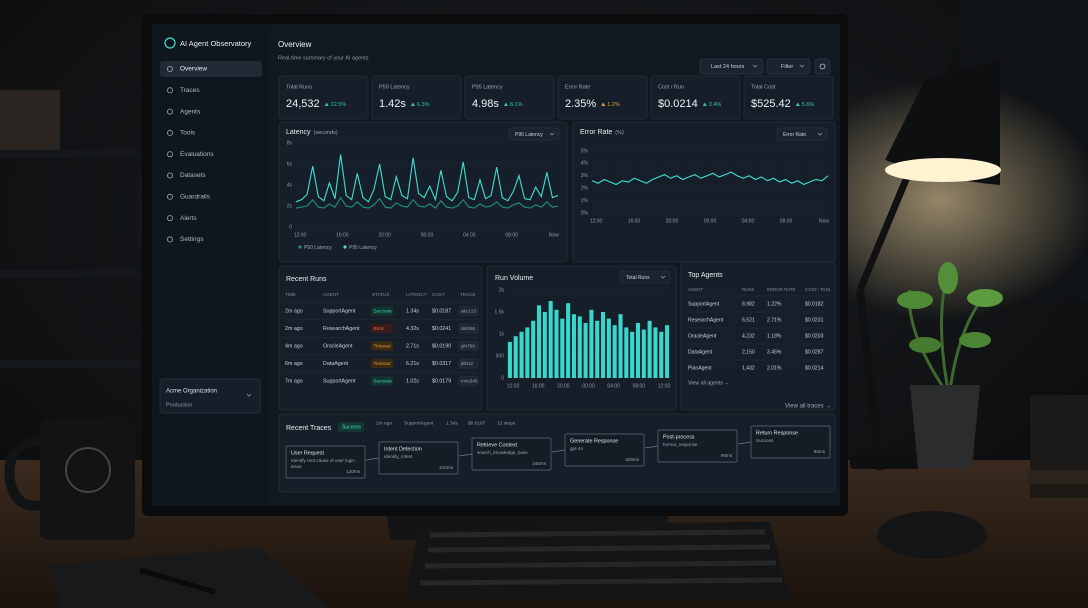 The width and height of the screenshot is (1088, 608). I want to click on kpi-delta: 6.3%, so click(423, 105).